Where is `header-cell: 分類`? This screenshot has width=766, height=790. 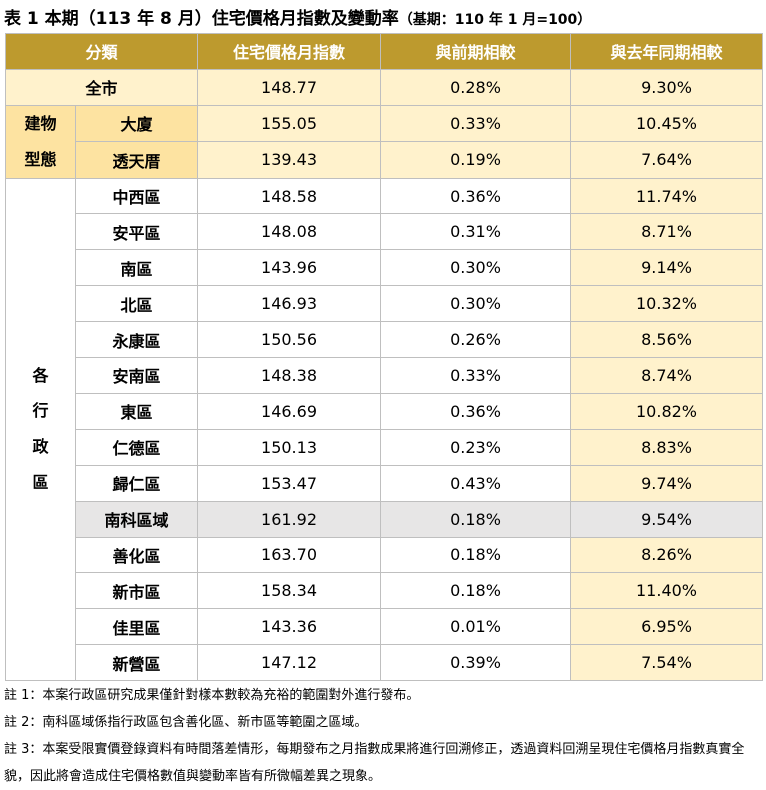
header-cell: 分類 is located at coordinates (101, 51).